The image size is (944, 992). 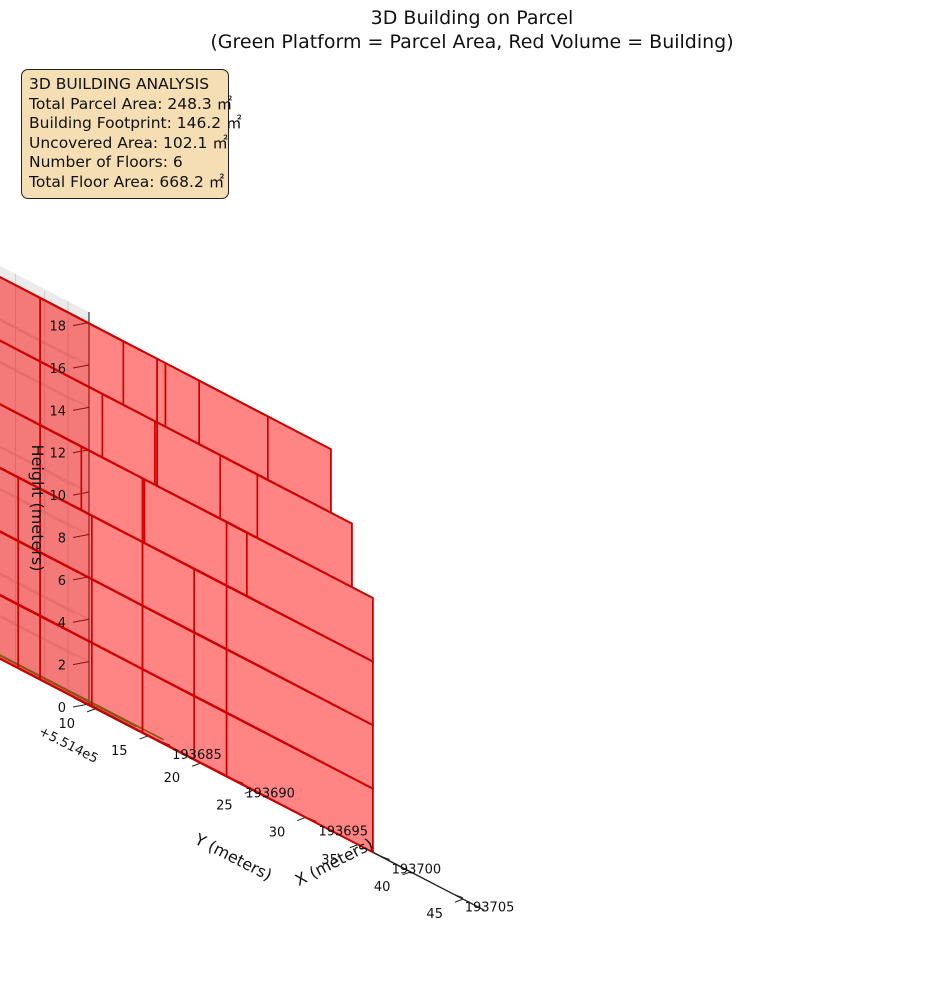 What do you see at coordinates (472, 18) in the screenshot?
I see `chart-title: 3D Building on Parcel` at bounding box center [472, 18].